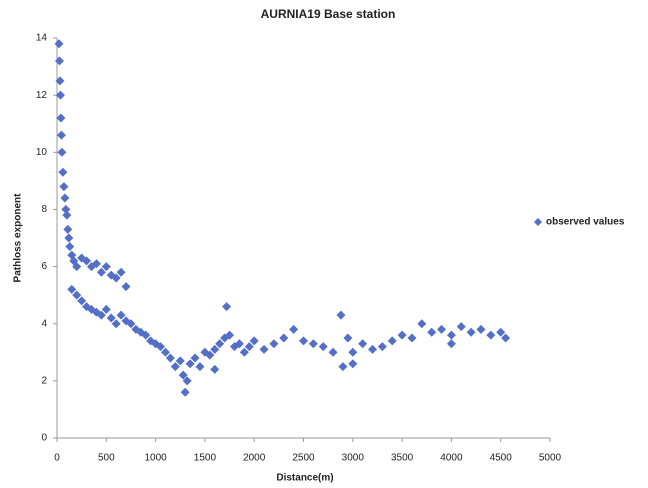 Image resolution: width=648 pixels, height=488 pixels. Describe the element at coordinates (44, 323) in the screenshot. I see `y-tick-label: 4` at that location.